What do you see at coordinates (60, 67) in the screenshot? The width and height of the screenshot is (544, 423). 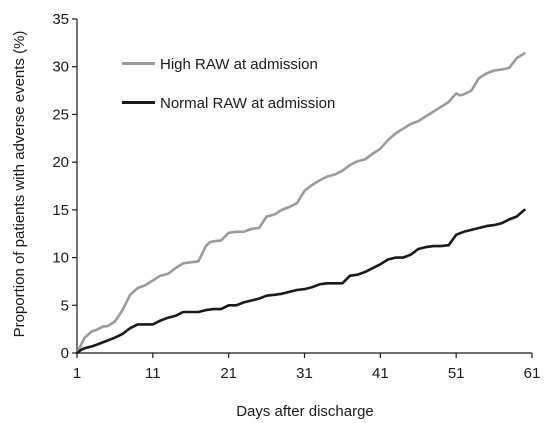 I see `y-tick-label: 30` at bounding box center [60, 67].